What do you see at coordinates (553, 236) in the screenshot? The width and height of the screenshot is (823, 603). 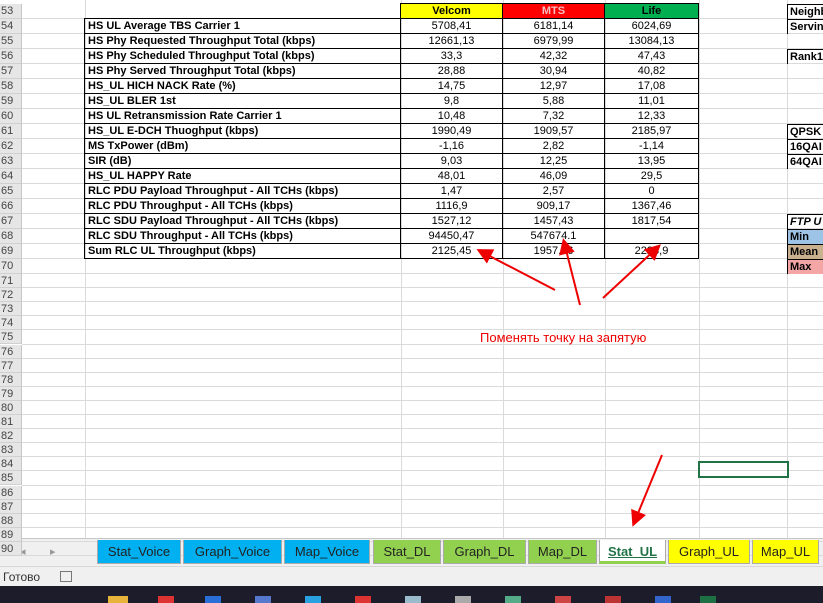 I see `table-value: 547674.1` at bounding box center [553, 236].